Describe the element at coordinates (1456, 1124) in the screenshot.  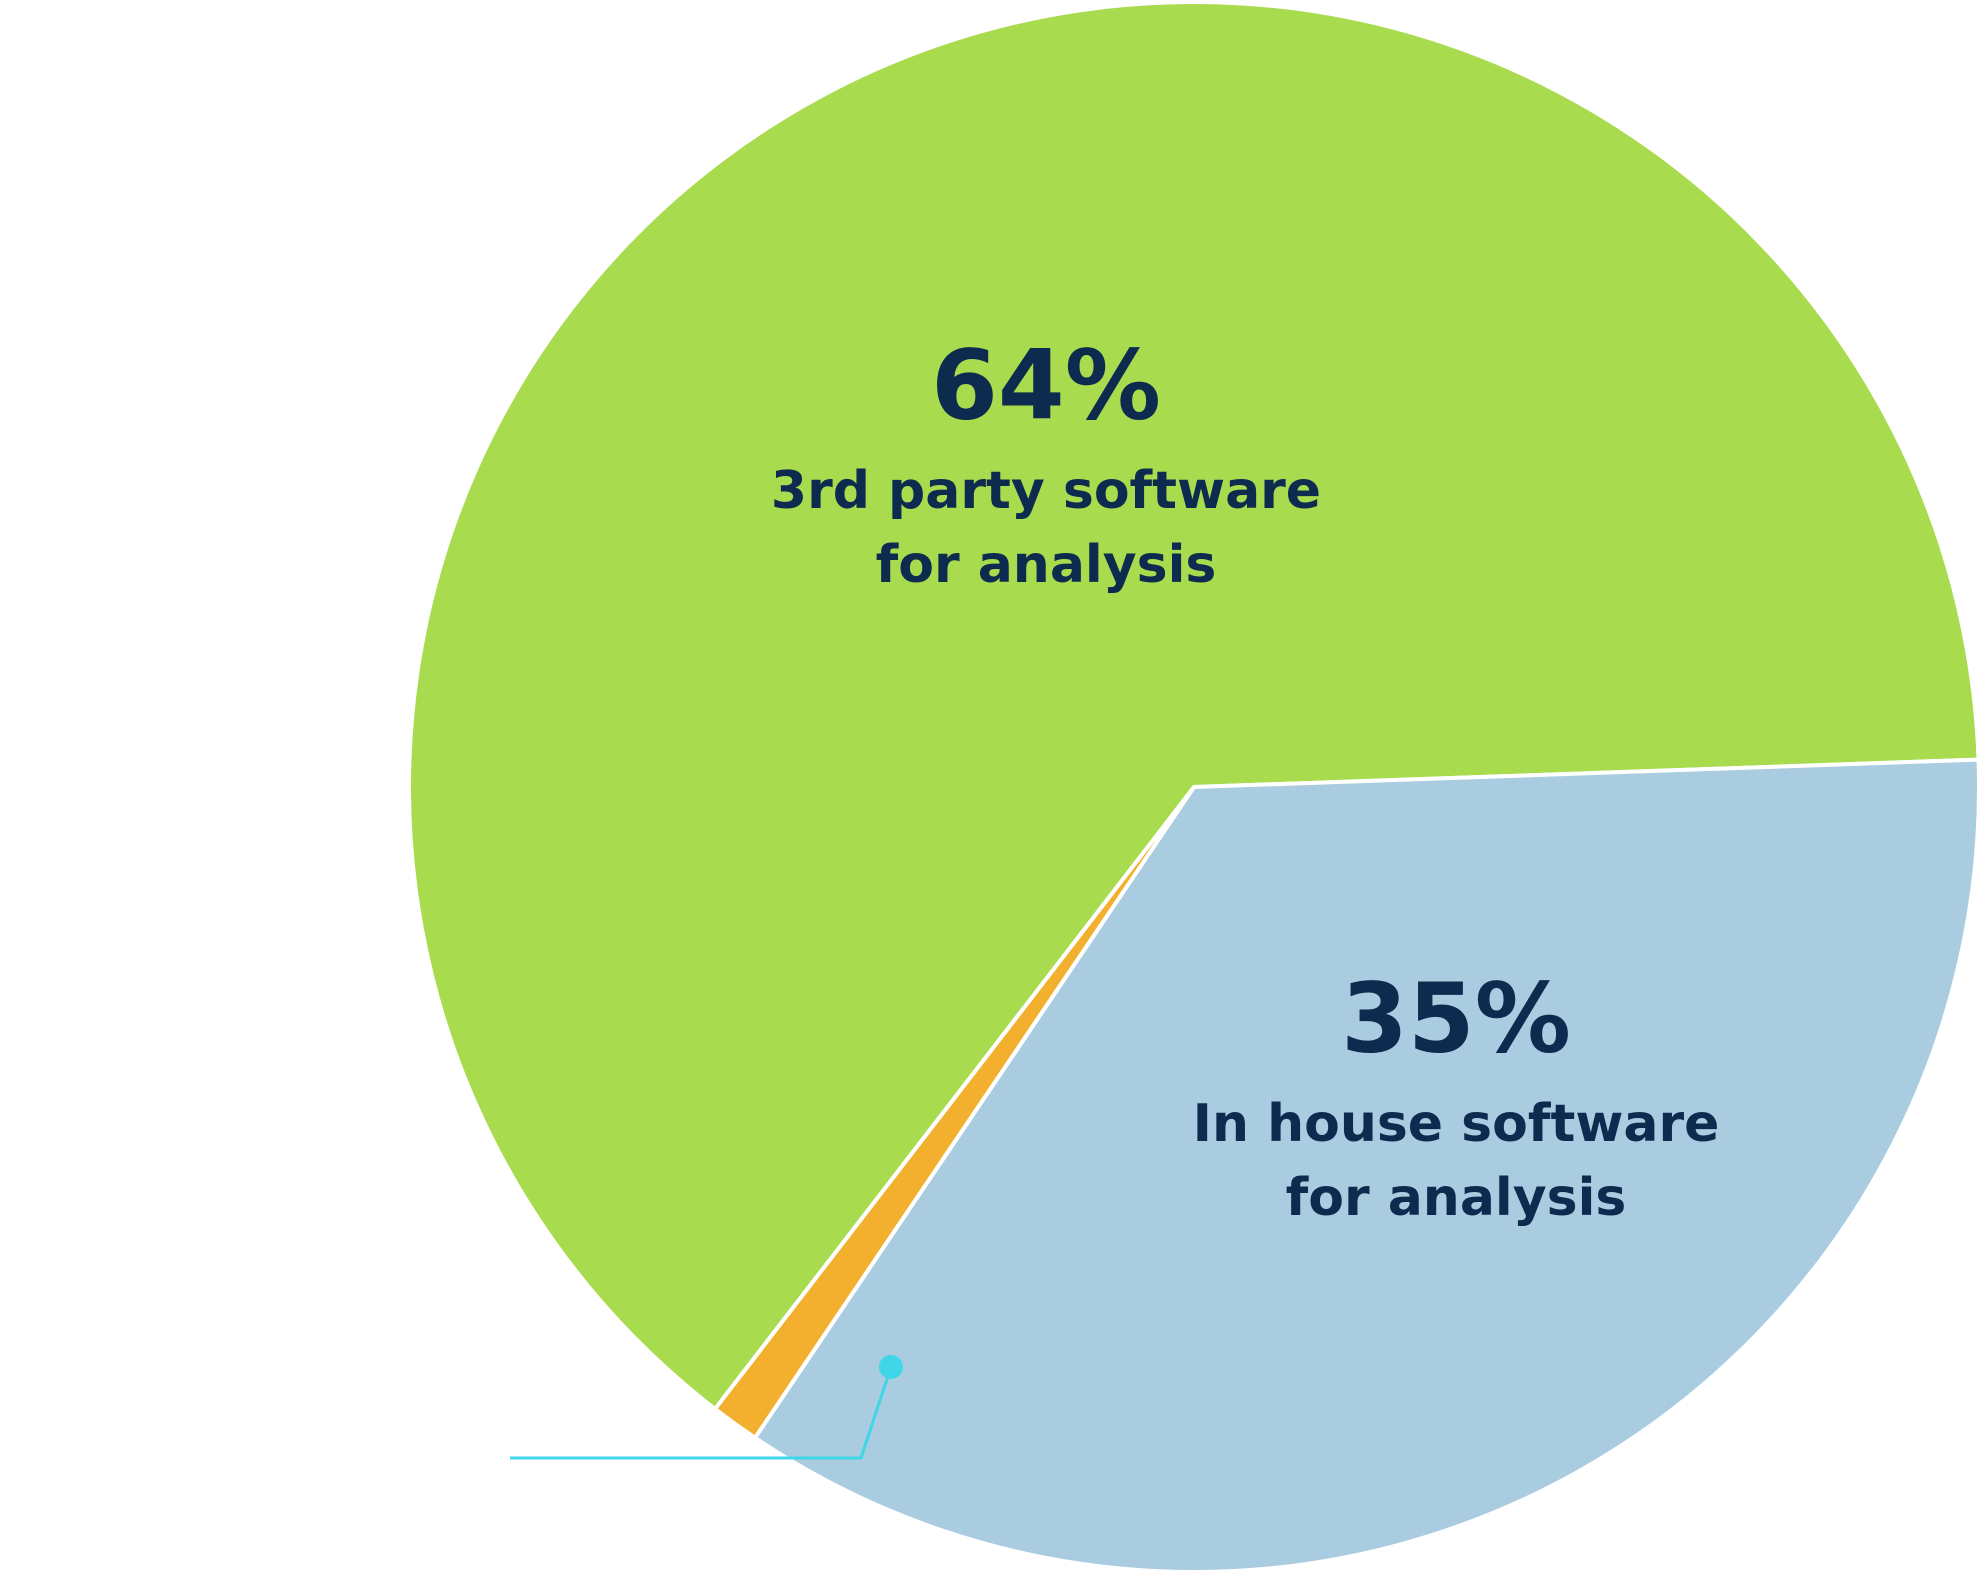
I see `category-label: In house software` at that location.